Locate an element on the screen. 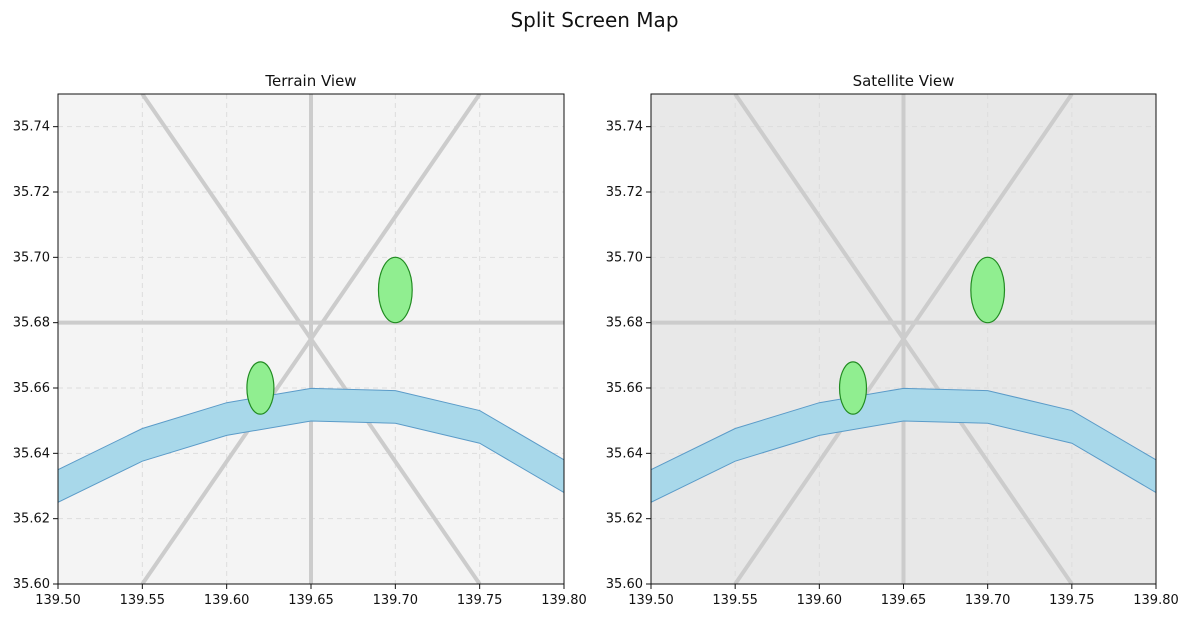 The width and height of the screenshot is (1189, 617). terrain-view-title: Terrain View is located at coordinates (310, 81).